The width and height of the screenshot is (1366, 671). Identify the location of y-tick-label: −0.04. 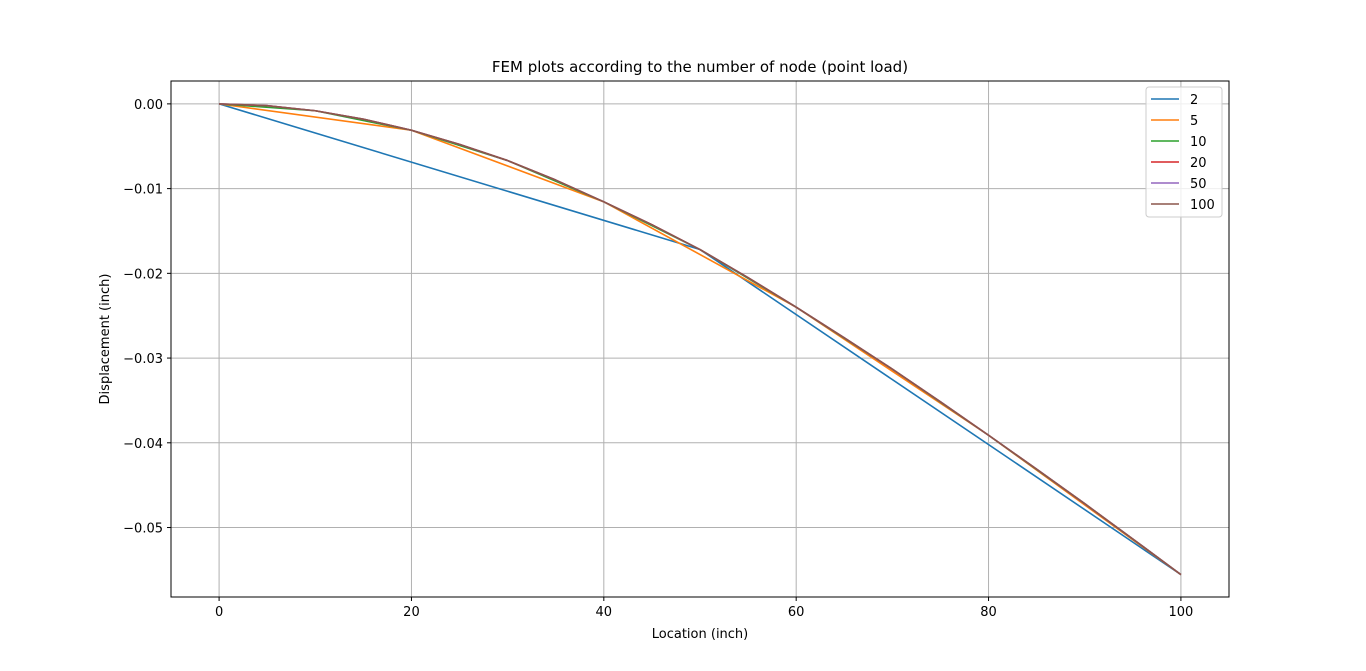
(143, 444).